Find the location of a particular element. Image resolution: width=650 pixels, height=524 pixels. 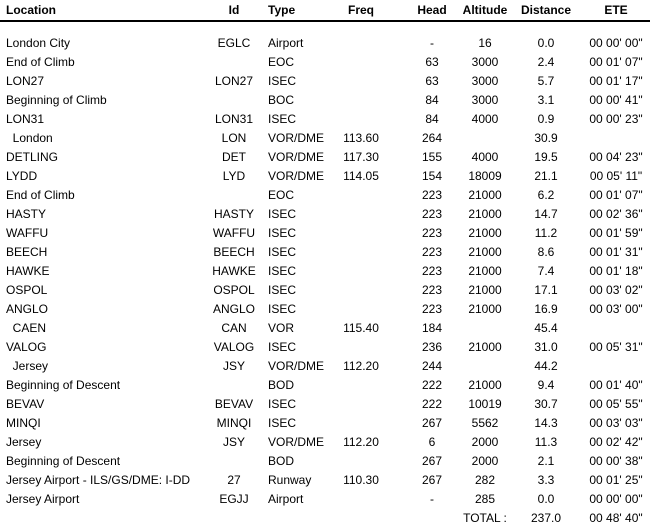

cell-location: HASTY is located at coordinates (26, 214).